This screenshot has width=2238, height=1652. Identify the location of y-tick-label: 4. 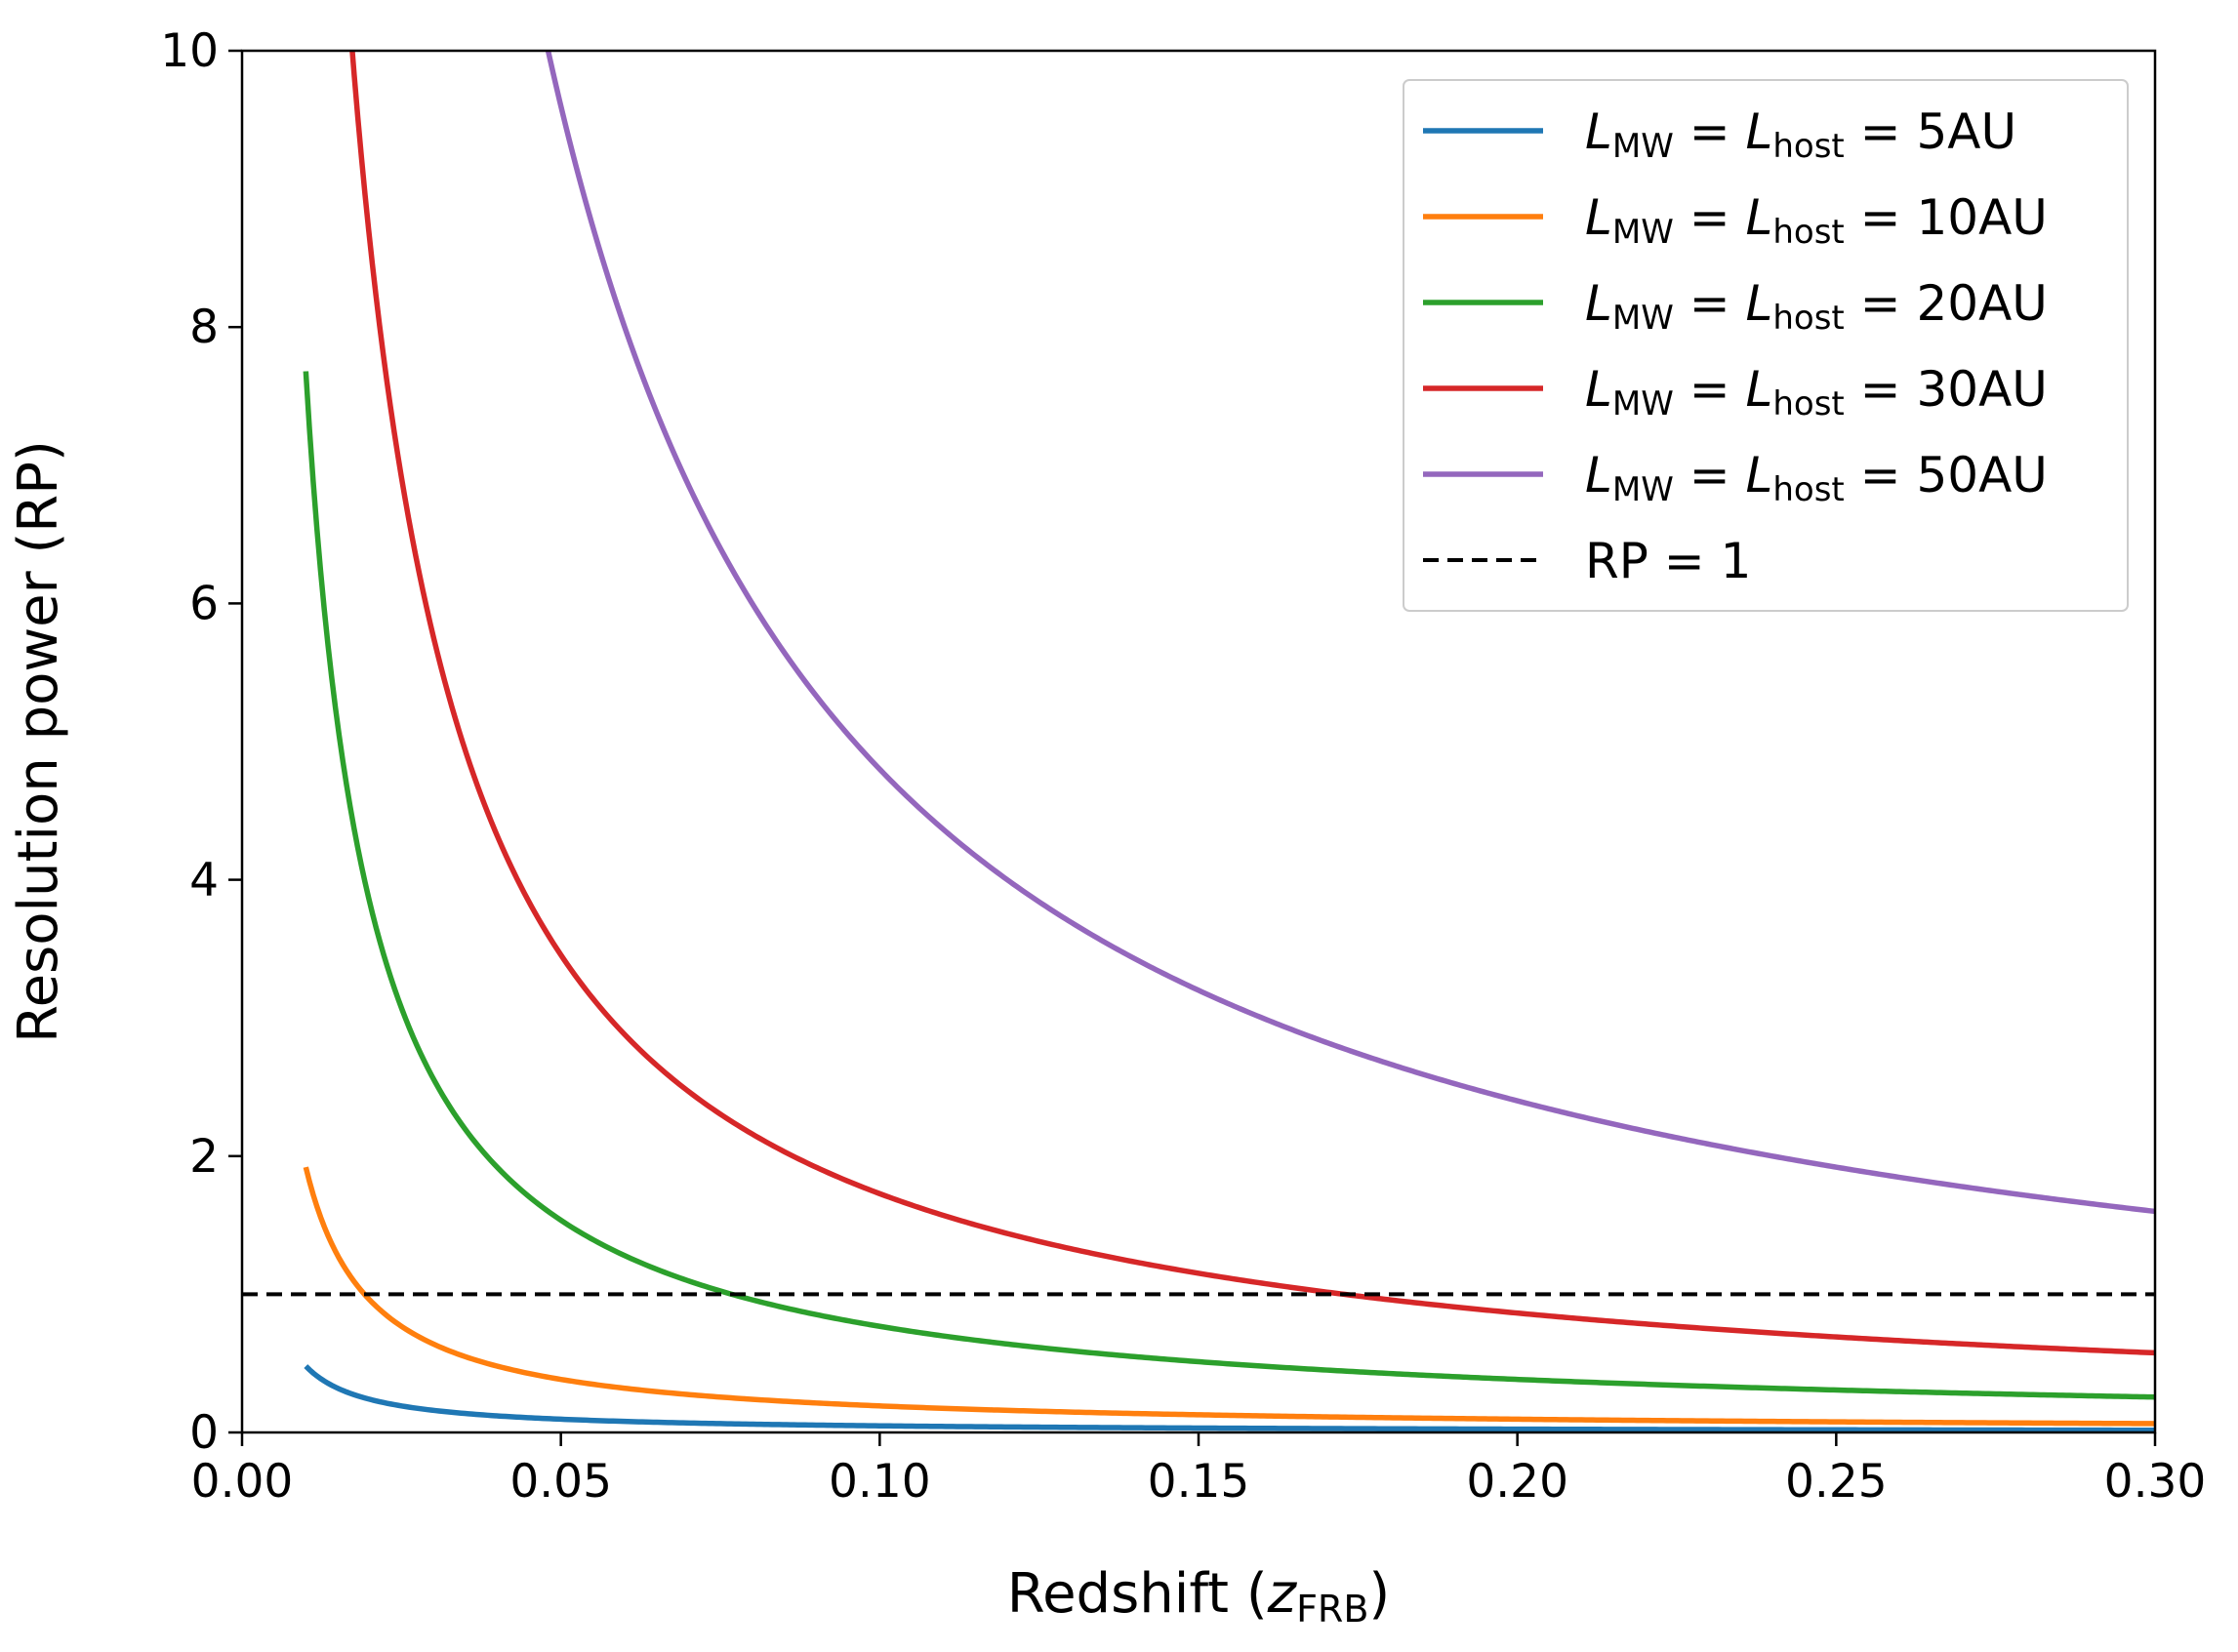
(204, 881).